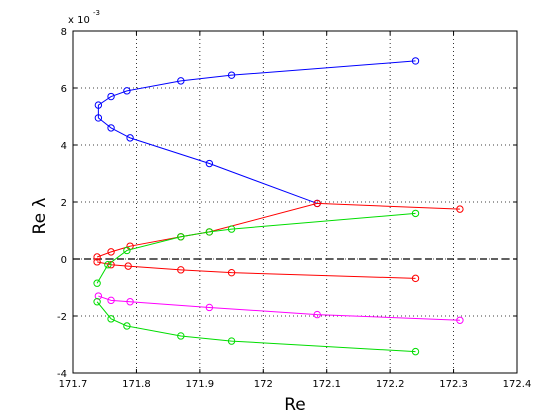 Image resolution: width=560 pixels, height=420 pixels. I want to click on y-tick-labels: -4 -2 0 2 4 6 8, so click(62, 203).